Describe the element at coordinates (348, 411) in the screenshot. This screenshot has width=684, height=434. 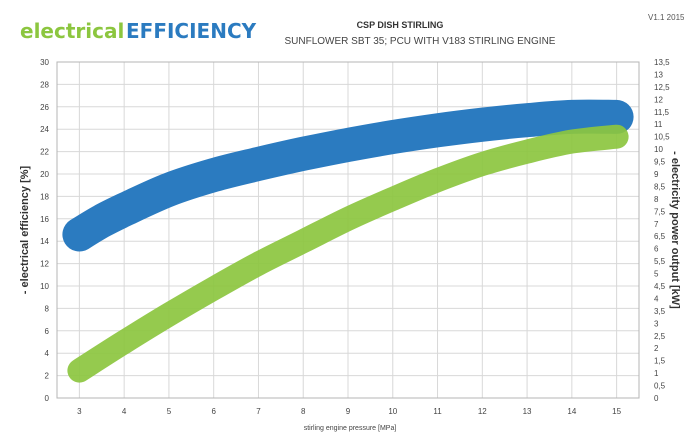
I see `x-tick-6: 9` at that location.